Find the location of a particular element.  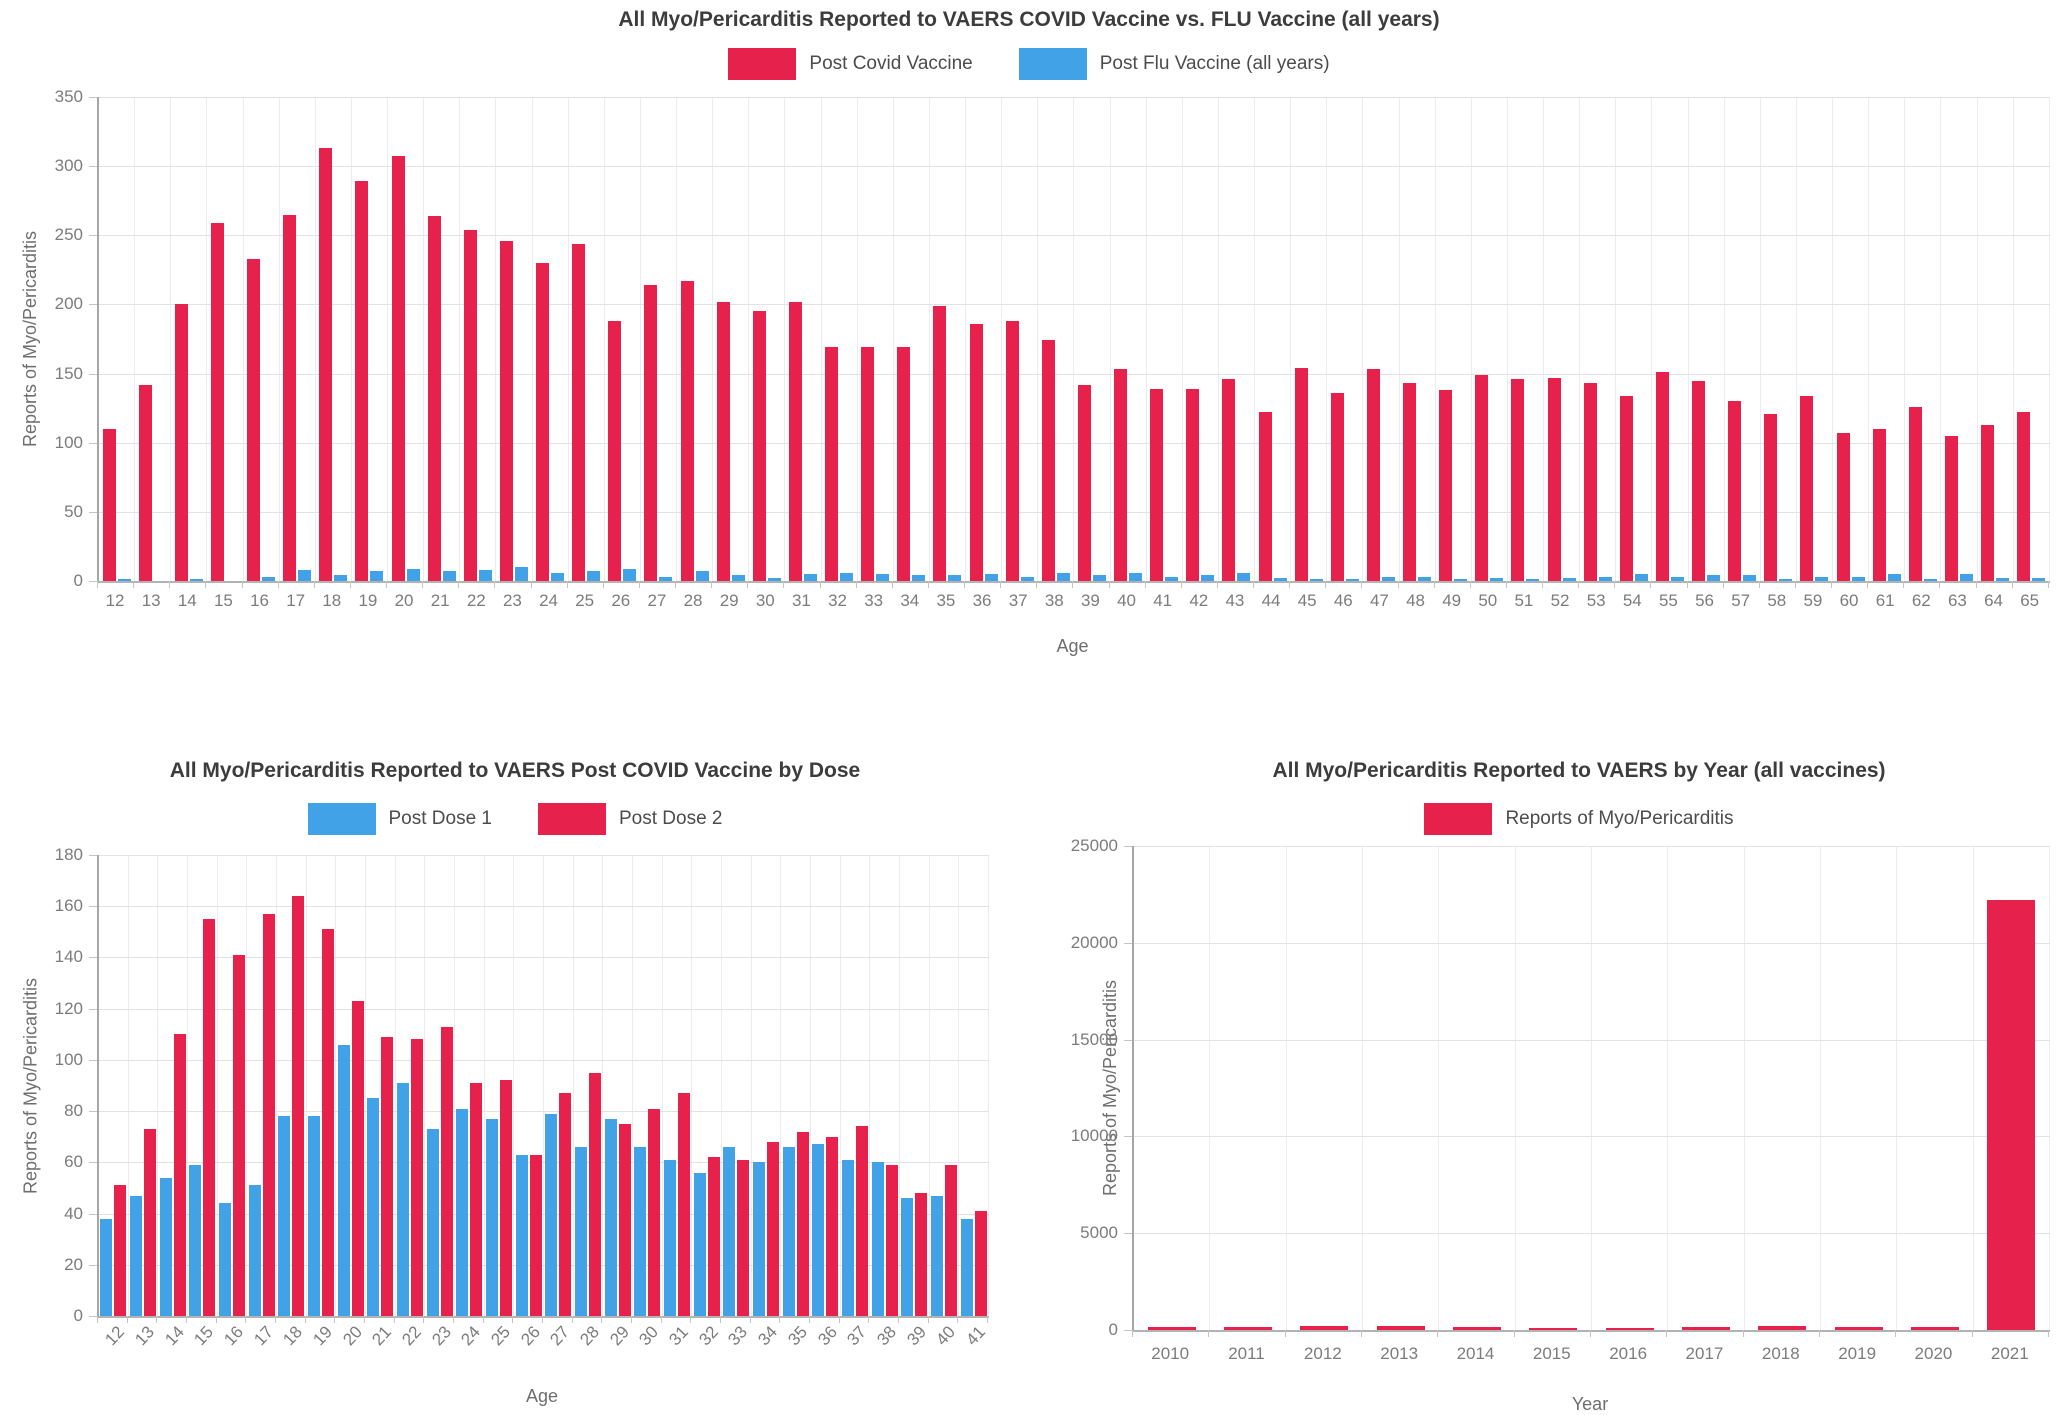

x-tick-label: 20 is located at coordinates (352, 1336).